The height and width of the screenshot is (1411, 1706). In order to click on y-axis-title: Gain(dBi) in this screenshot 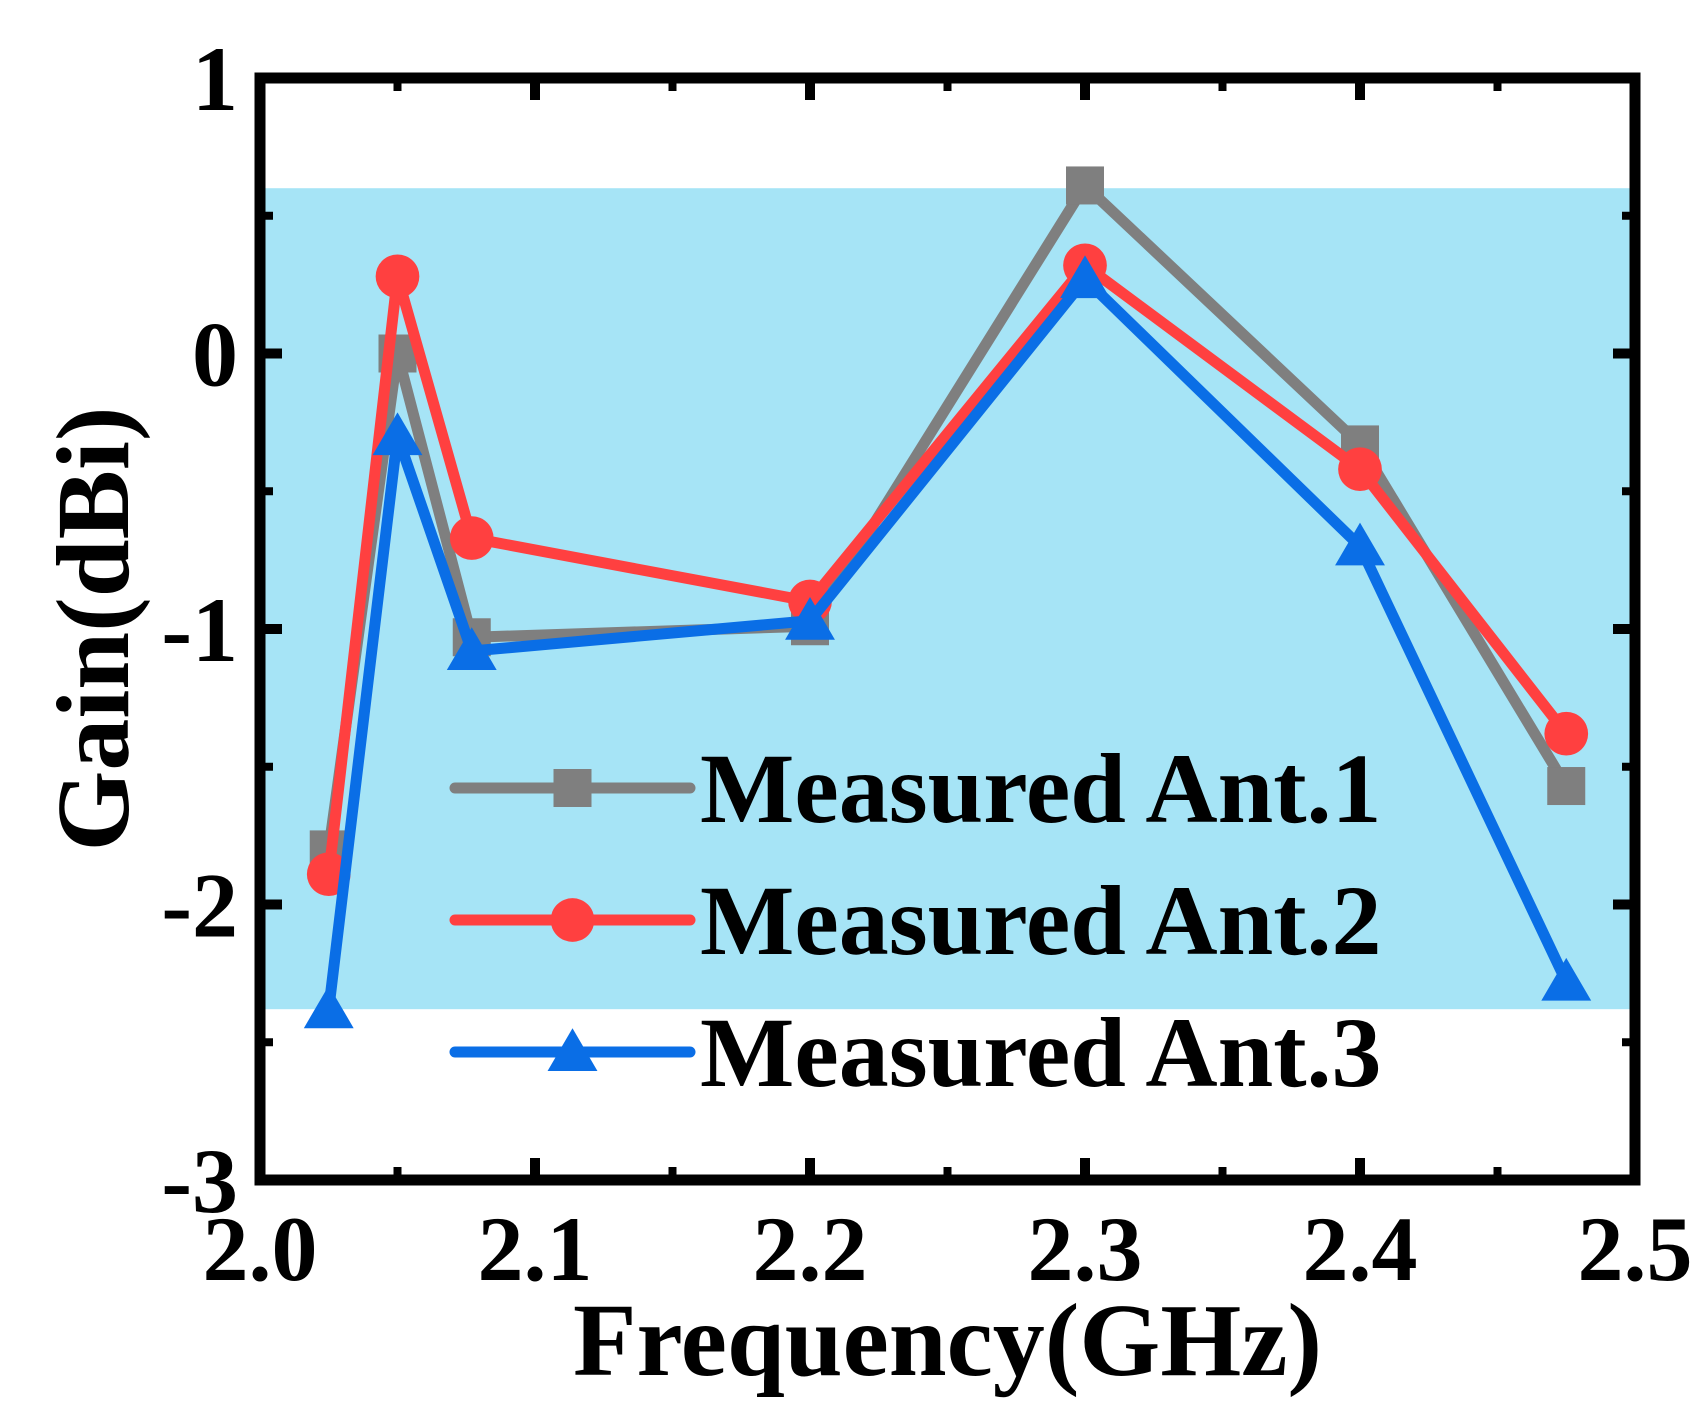, I will do `click(93, 629)`.